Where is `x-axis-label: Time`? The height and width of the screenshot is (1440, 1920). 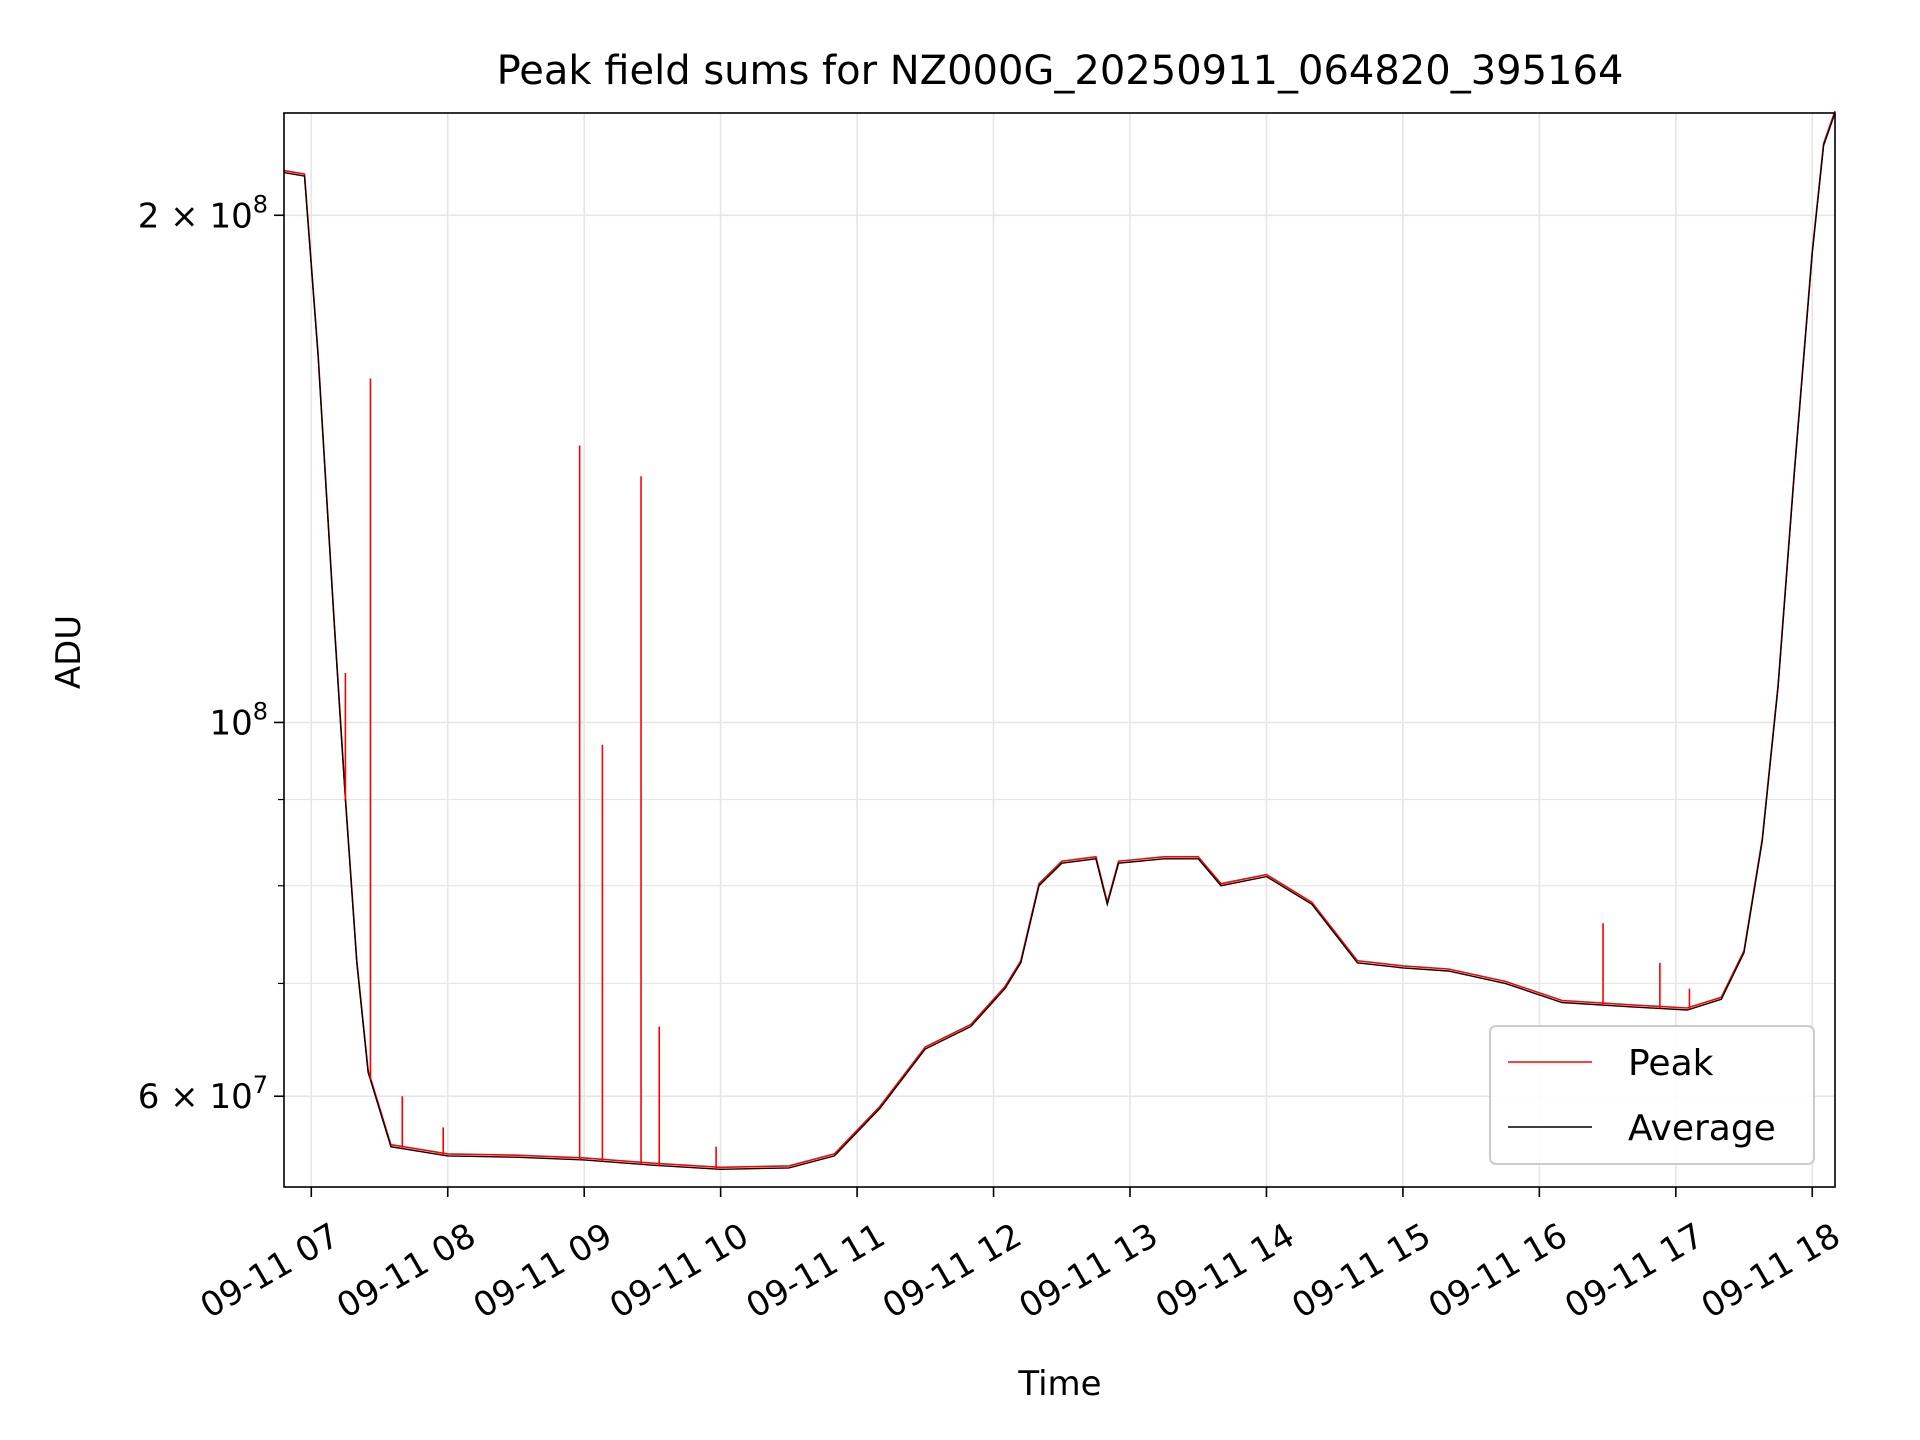 x-axis-label: Time is located at coordinates (1059, 1384).